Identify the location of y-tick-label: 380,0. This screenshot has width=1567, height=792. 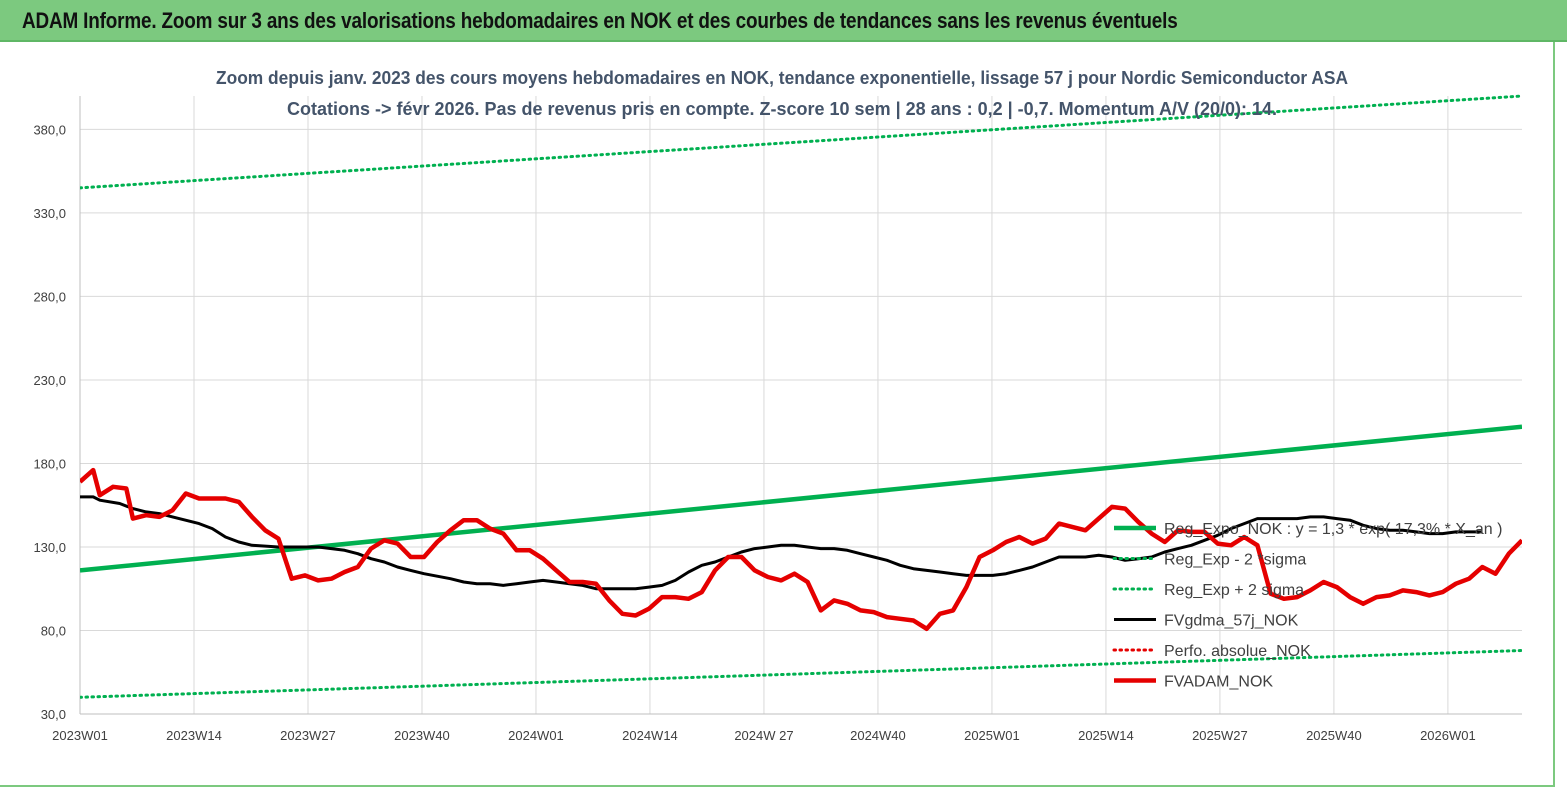
(49, 129).